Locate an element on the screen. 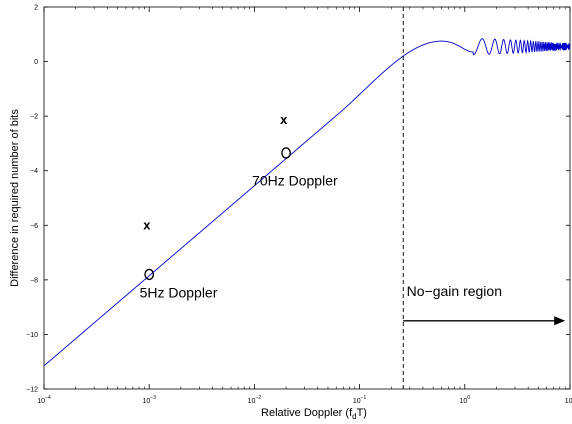 The height and width of the screenshot is (424, 572). y-tick-label: −4 is located at coordinates (34, 171).